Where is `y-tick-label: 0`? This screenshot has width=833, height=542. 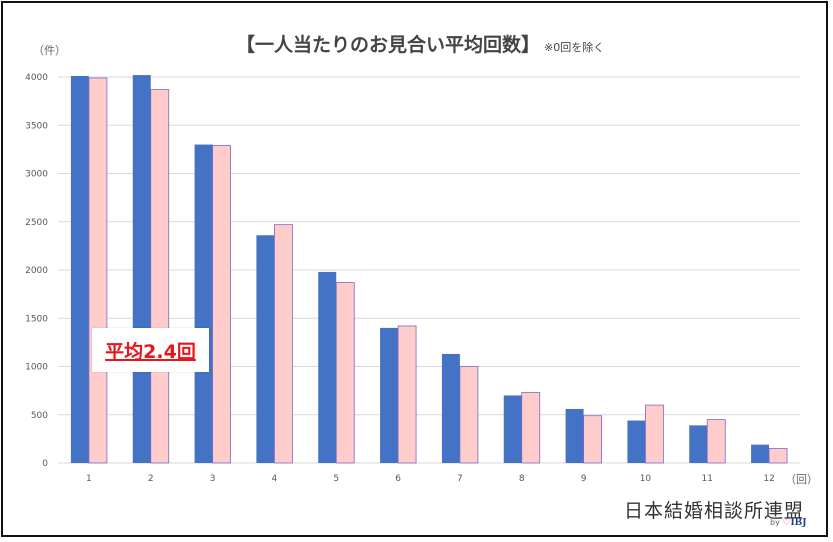 y-tick-label: 0 is located at coordinates (45, 464).